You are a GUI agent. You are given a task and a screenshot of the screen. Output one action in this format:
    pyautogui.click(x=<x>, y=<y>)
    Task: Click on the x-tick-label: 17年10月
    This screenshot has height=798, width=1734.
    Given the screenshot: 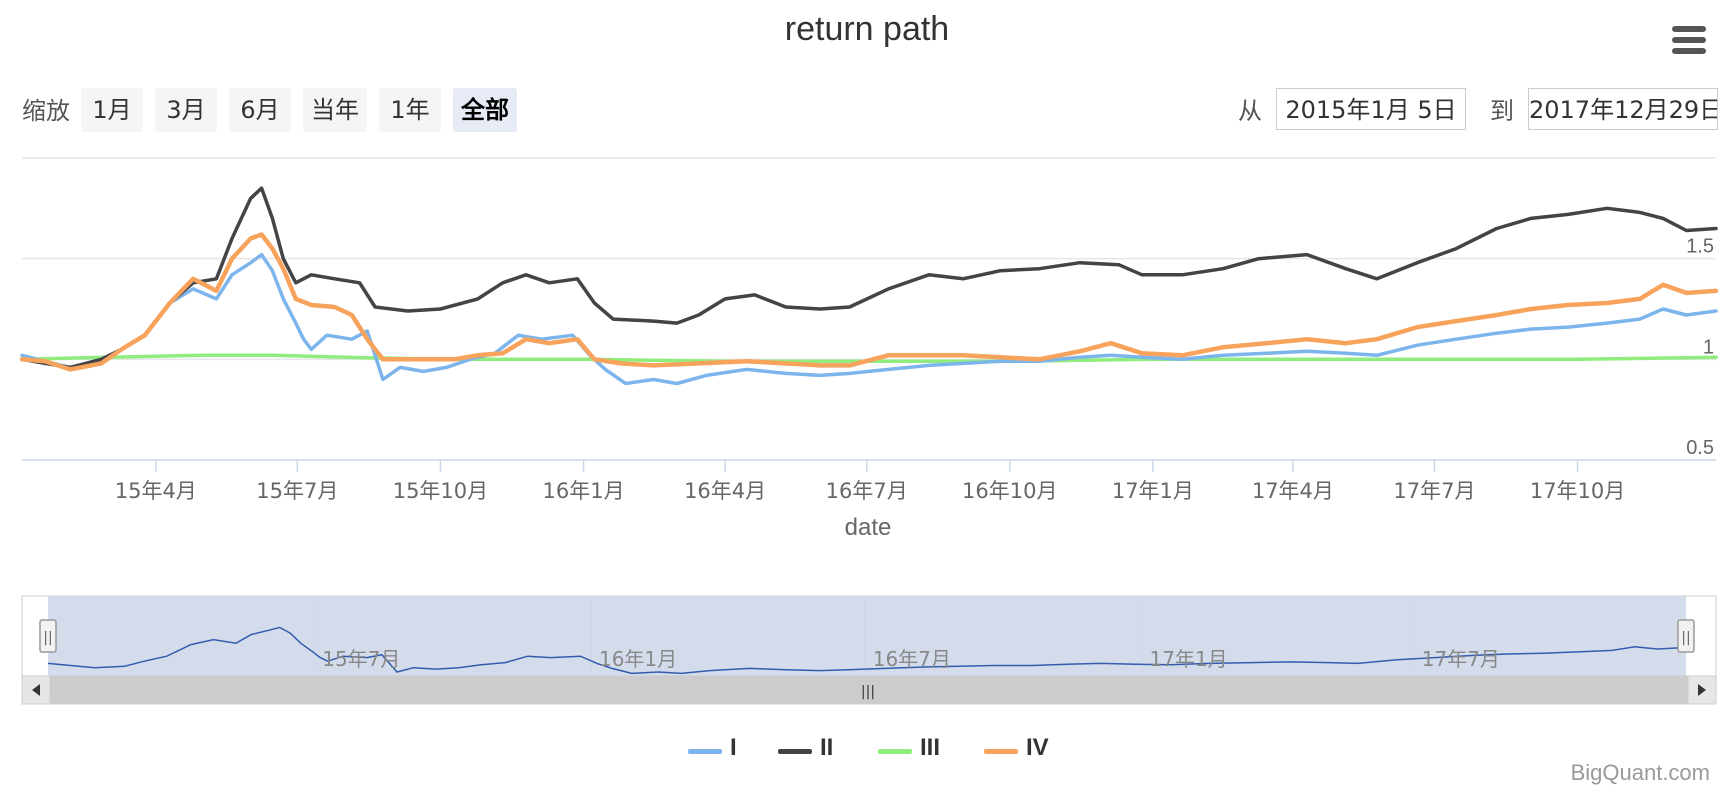 What is the action you would take?
    pyautogui.click(x=1577, y=491)
    